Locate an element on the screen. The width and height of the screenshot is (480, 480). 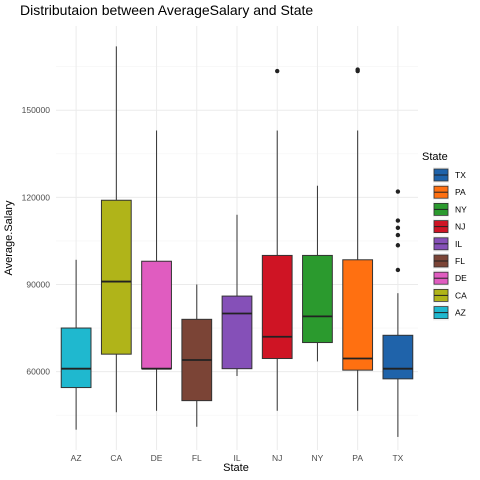
legend-label: FL is located at coordinates (460, 261).